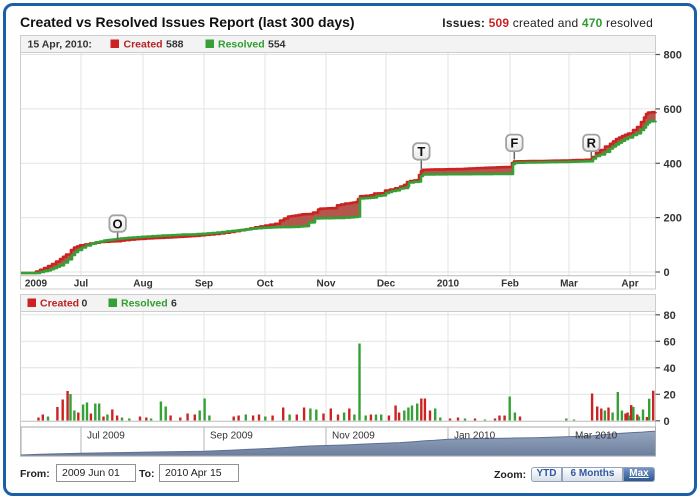 The width and height of the screenshot is (700, 500). Describe the element at coordinates (60, 45) in the screenshot. I see `svg-text: 15 Apr, 2010:` at that location.